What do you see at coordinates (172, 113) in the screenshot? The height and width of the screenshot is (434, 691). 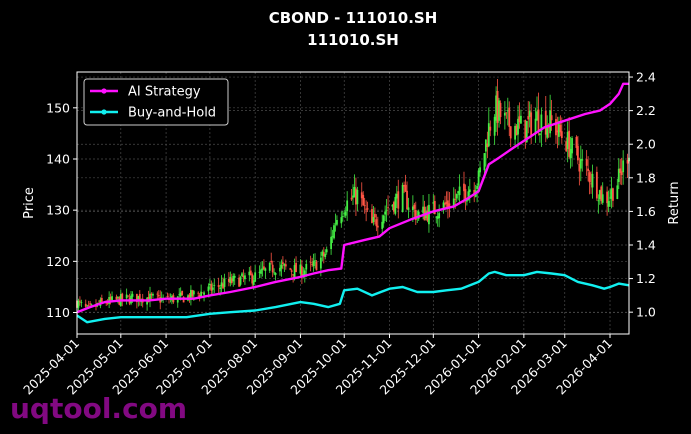 I see `legend-label-buy-and-hold: Buy-and-Hold` at bounding box center [172, 113].